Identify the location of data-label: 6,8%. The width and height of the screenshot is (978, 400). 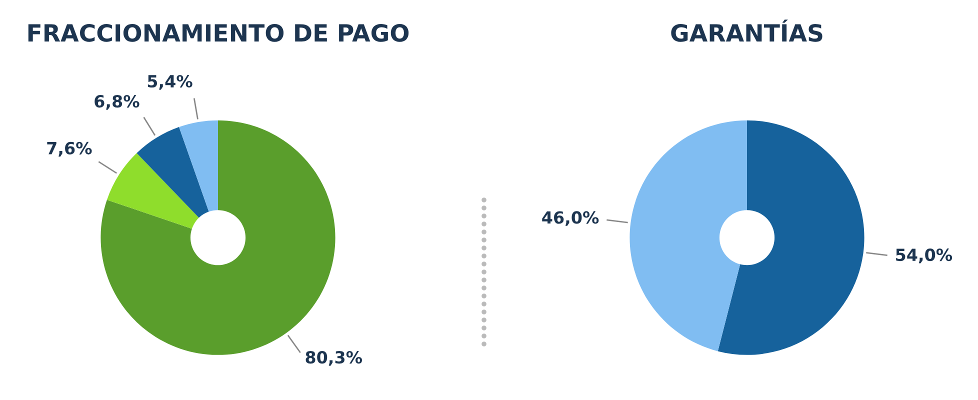
(117, 102).